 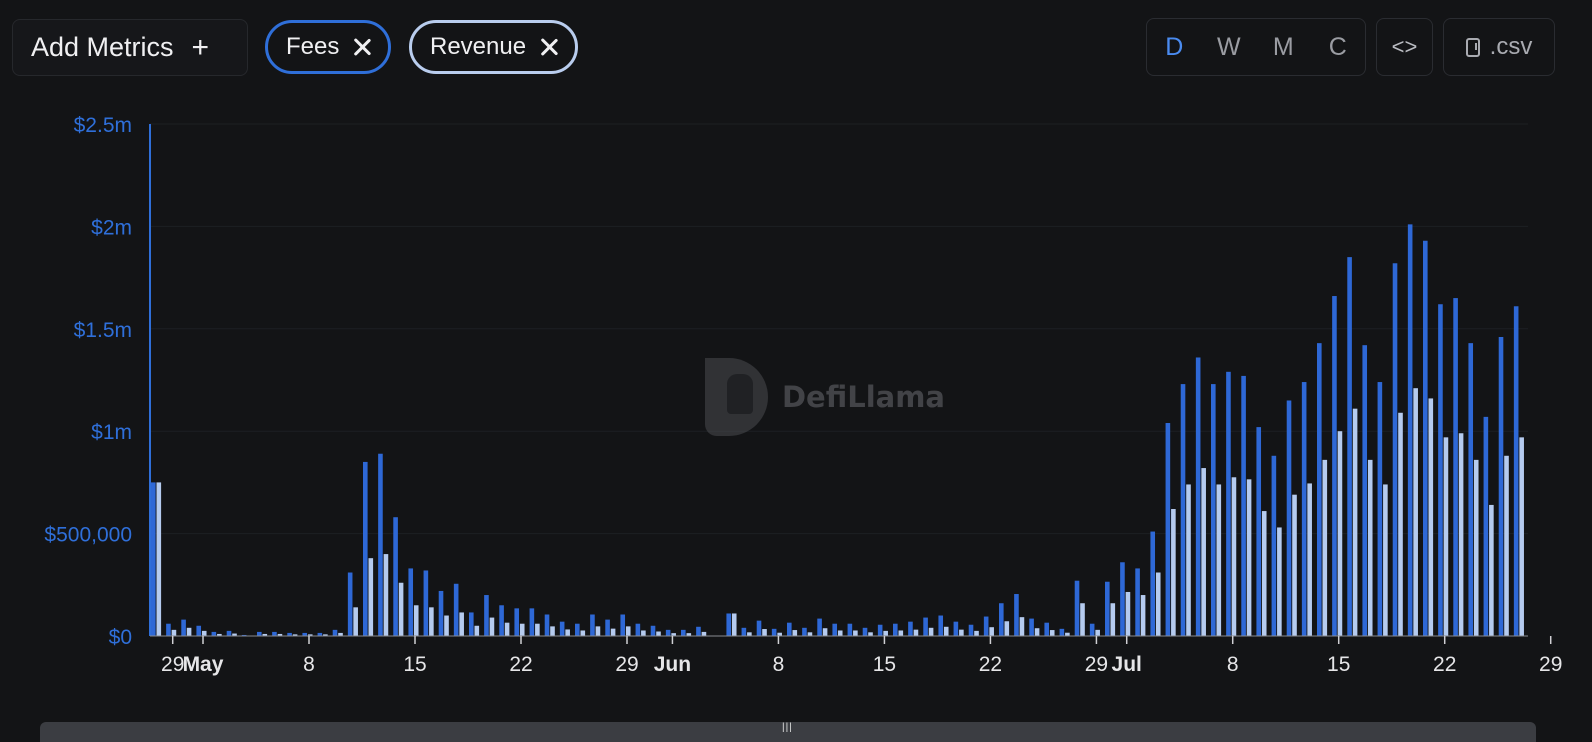 What do you see at coordinates (1283, 46) in the screenshot?
I see `period-monthly-button: M` at bounding box center [1283, 46].